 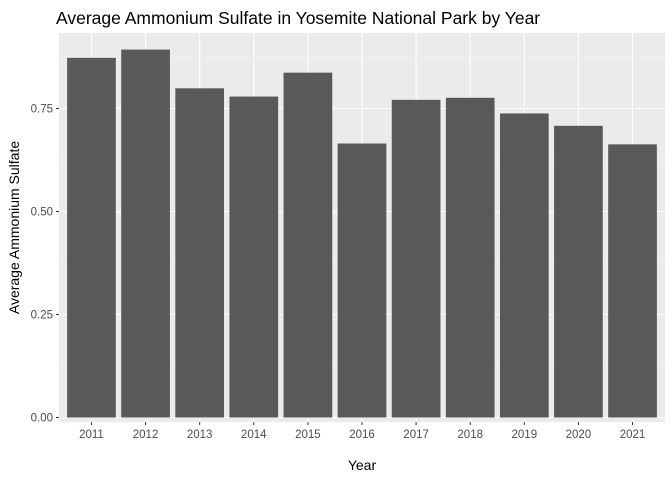 What do you see at coordinates (633, 435) in the screenshot?
I see `x-tick-label: 2021` at bounding box center [633, 435].